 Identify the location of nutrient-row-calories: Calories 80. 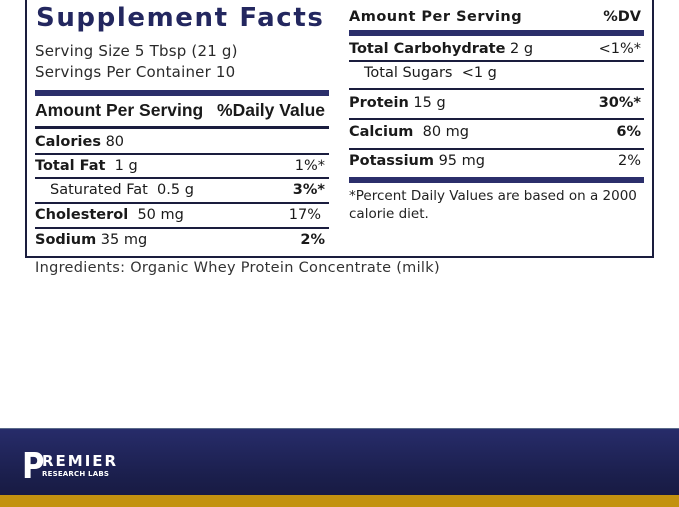
(79, 142).